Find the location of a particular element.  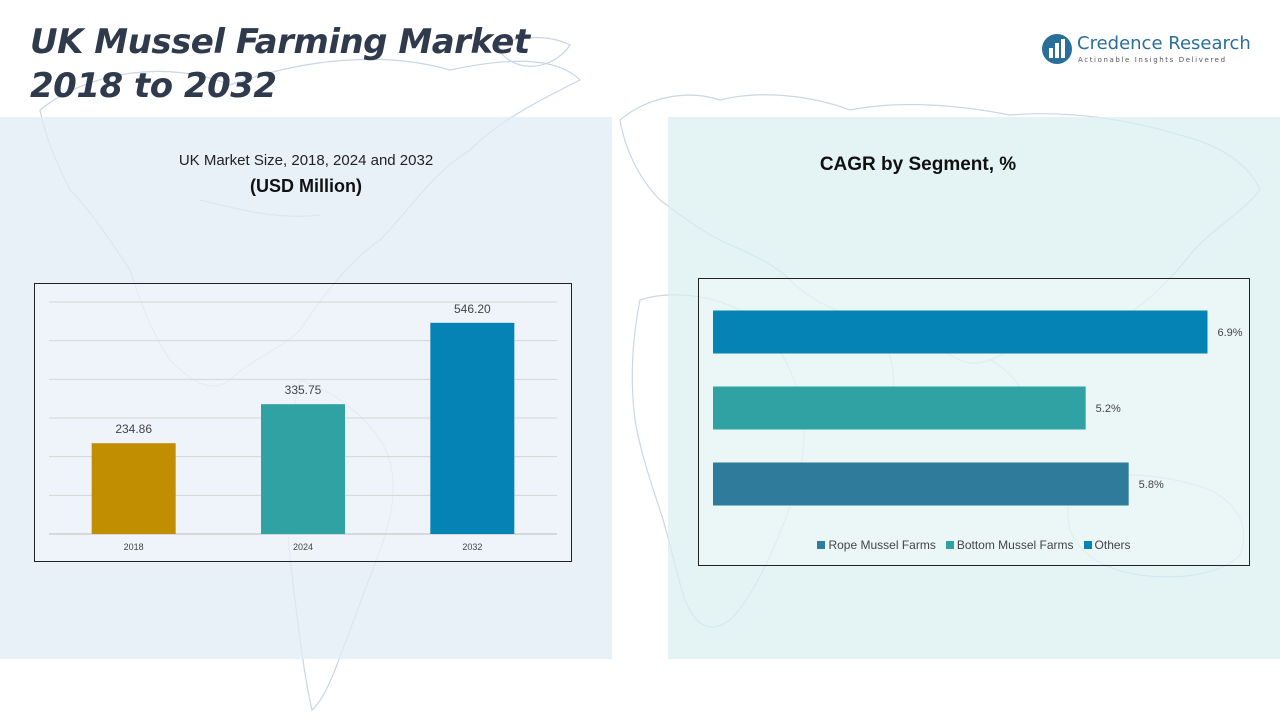

cagr-value-label: 5.2% is located at coordinates (1108, 409).